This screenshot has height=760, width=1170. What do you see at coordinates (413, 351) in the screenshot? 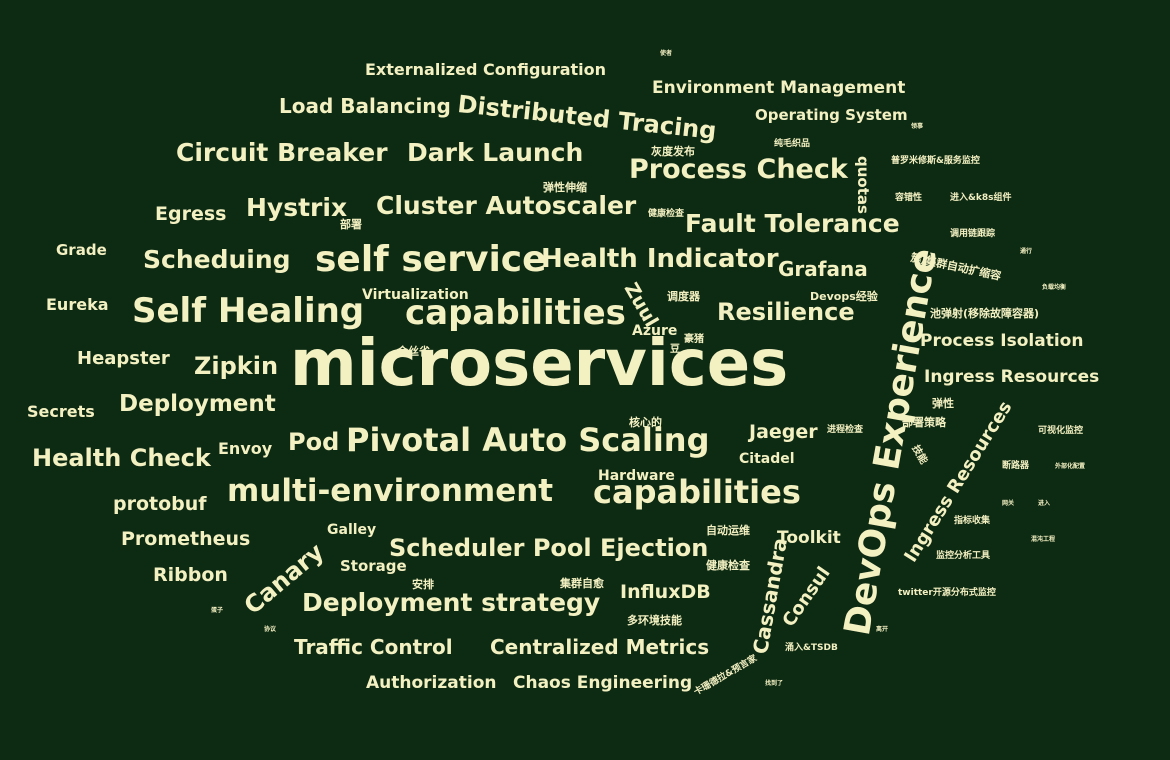
I see `word-goldfinch-cn: 金丝雀` at bounding box center [413, 351].